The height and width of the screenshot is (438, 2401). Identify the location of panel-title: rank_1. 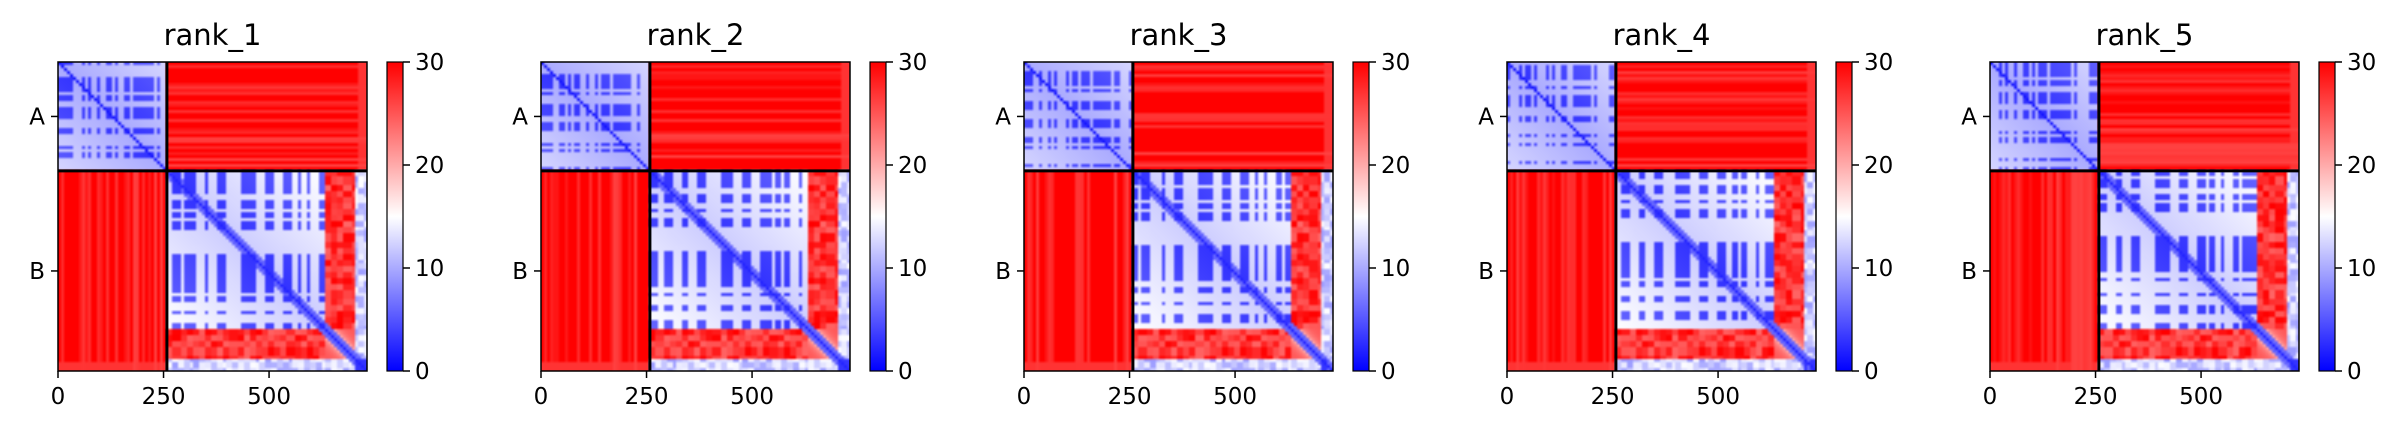
(213, 35).